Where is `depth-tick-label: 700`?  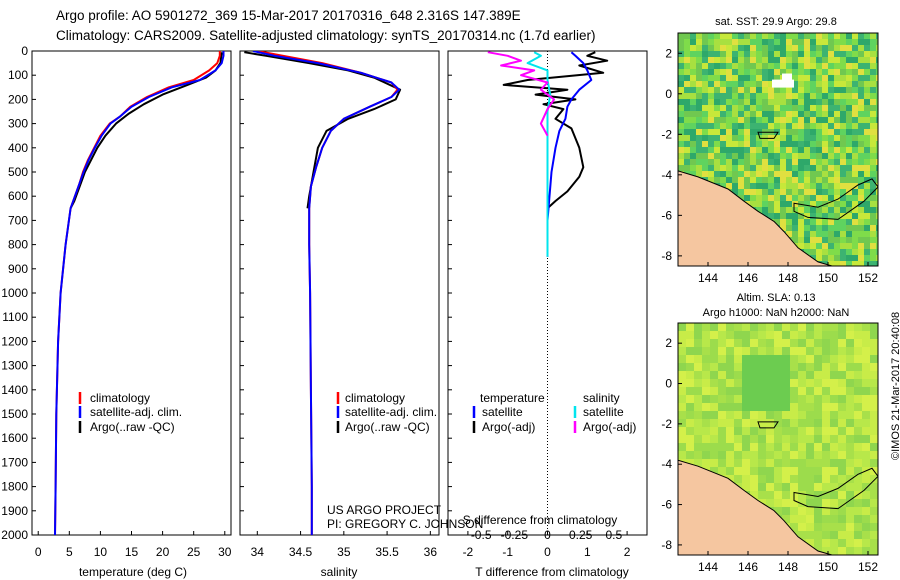 depth-tick-label: 700 is located at coordinates (18, 220).